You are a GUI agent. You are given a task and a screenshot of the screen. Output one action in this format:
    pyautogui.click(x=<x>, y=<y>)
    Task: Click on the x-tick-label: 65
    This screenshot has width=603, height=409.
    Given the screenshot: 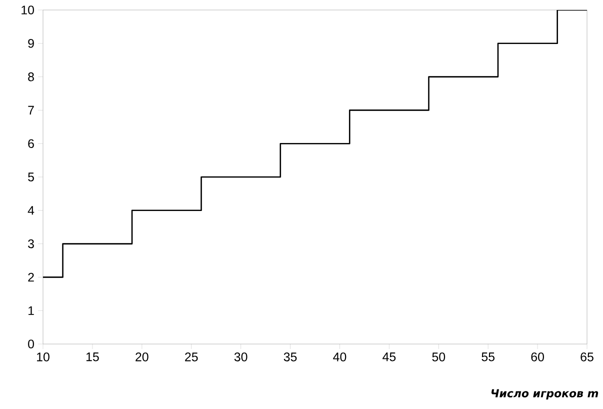 What is the action you would take?
    pyautogui.click(x=587, y=357)
    